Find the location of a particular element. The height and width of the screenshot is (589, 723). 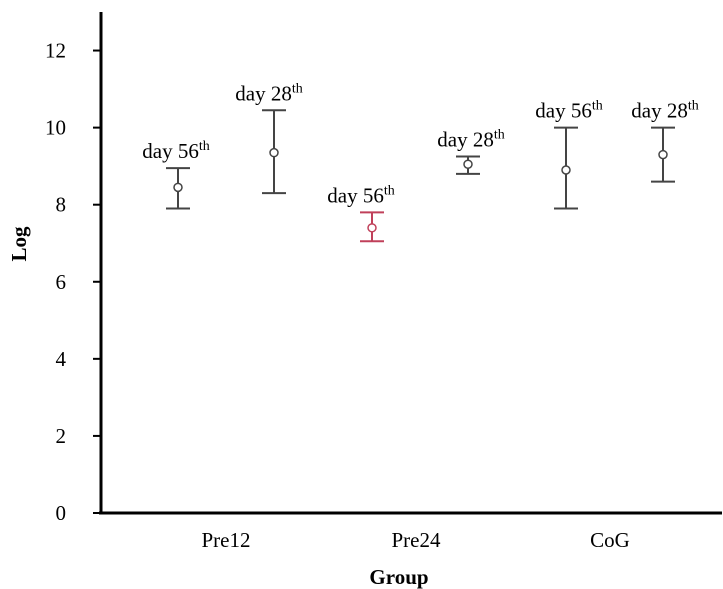

x-category-label: Pre12 is located at coordinates (226, 540).